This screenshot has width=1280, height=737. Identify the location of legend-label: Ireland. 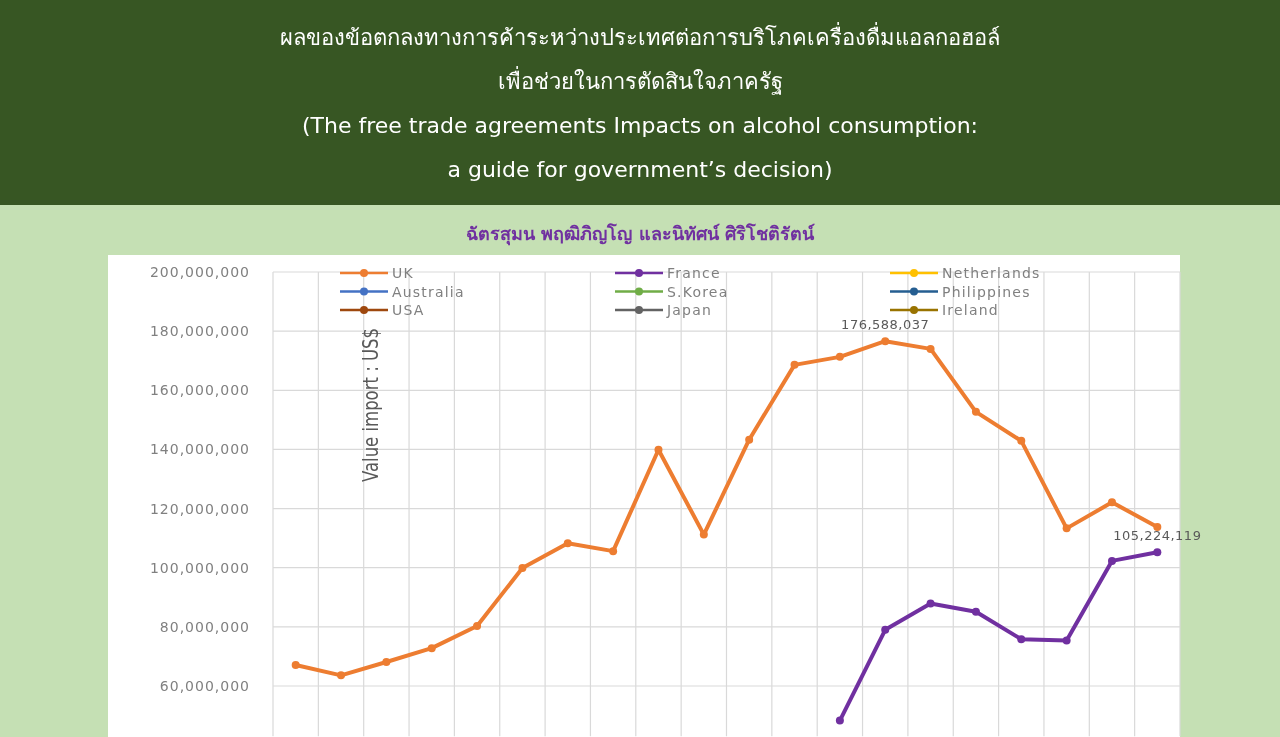
(970, 310).